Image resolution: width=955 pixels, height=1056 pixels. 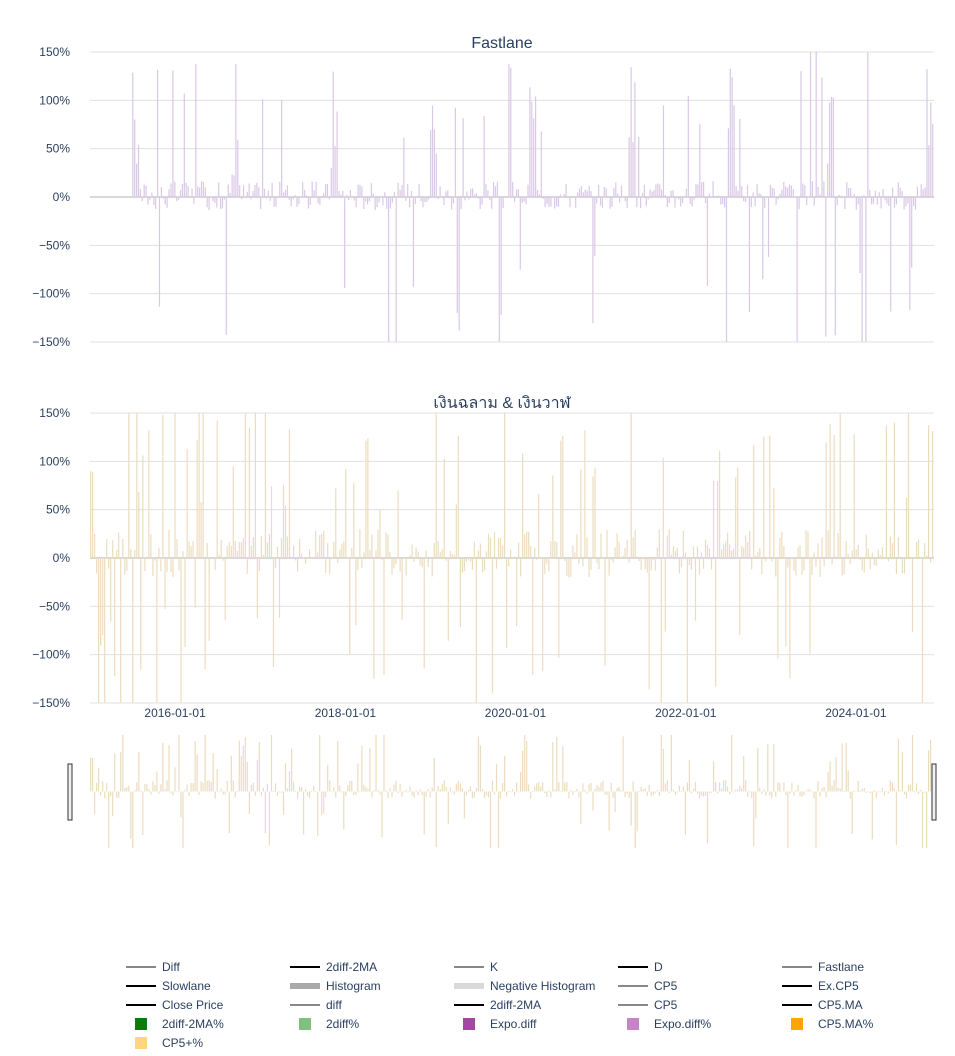 I want to click on legend-item: 2diff-2MA%, so click(x=208, y=1023).